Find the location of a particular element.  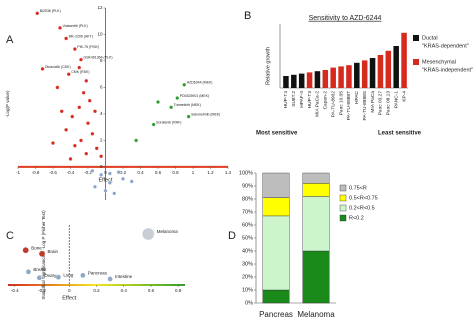

y-tick-label: 50% is located at coordinates (247, 238).